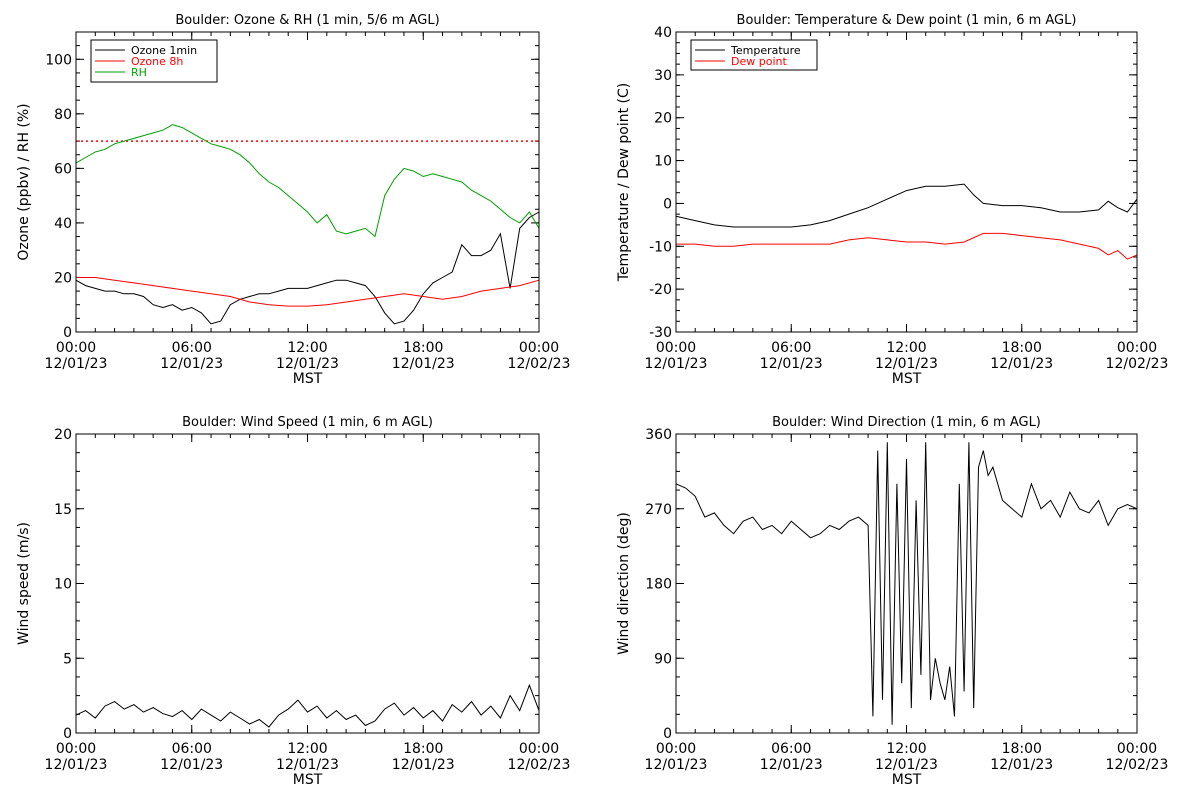 This screenshot has width=1200, height=800. Describe the element at coordinates (63, 115) in the screenshot. I see `y-tick-label: 80` at that location.